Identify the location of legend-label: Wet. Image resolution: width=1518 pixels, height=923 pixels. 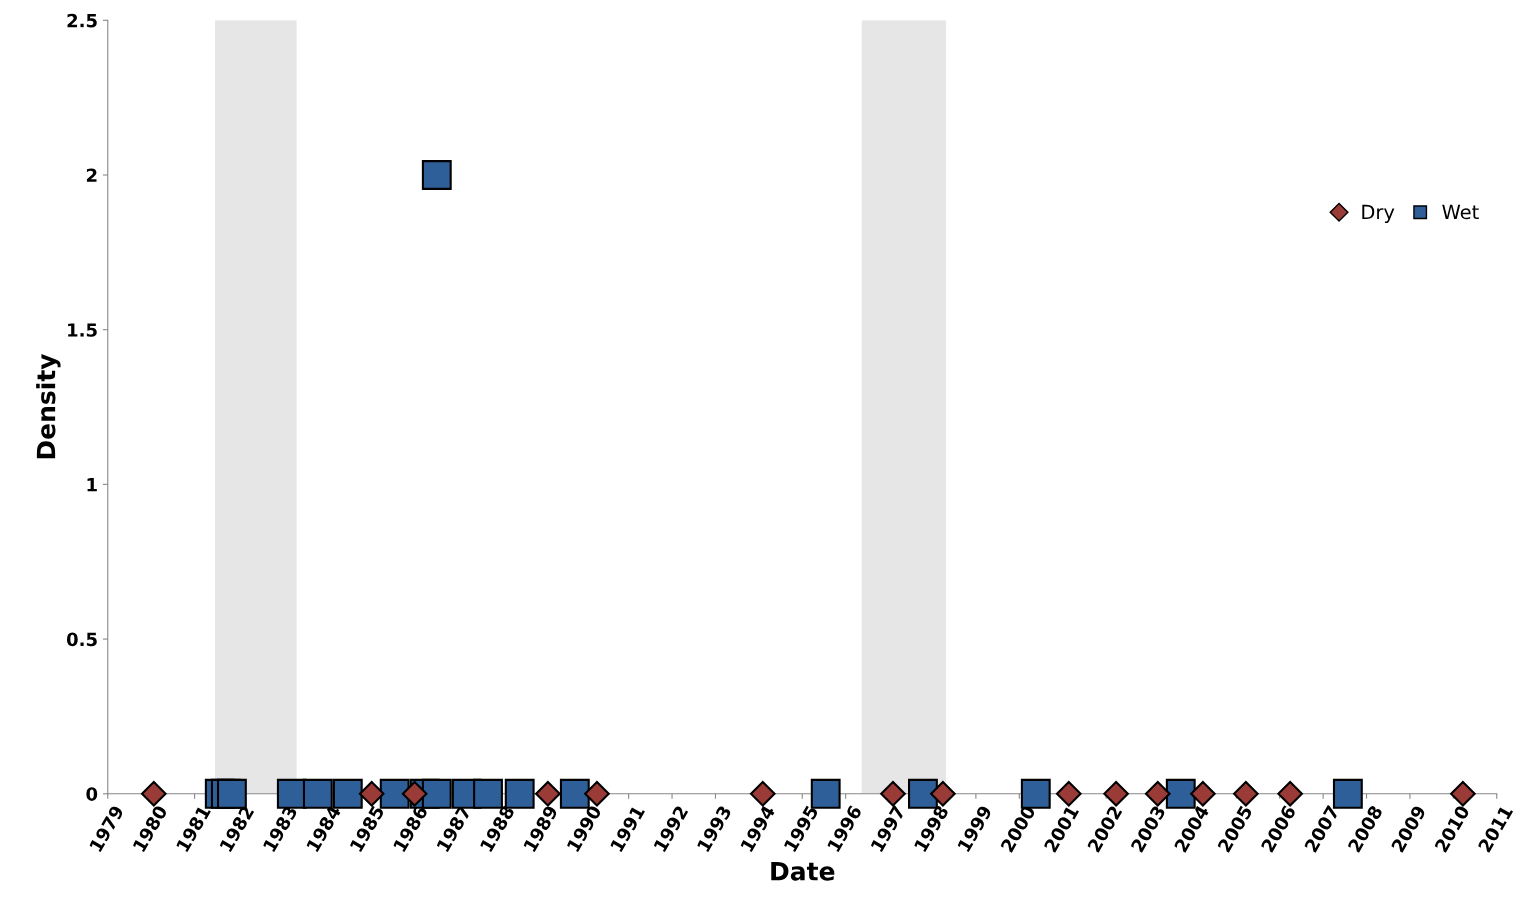
(1460, 212).